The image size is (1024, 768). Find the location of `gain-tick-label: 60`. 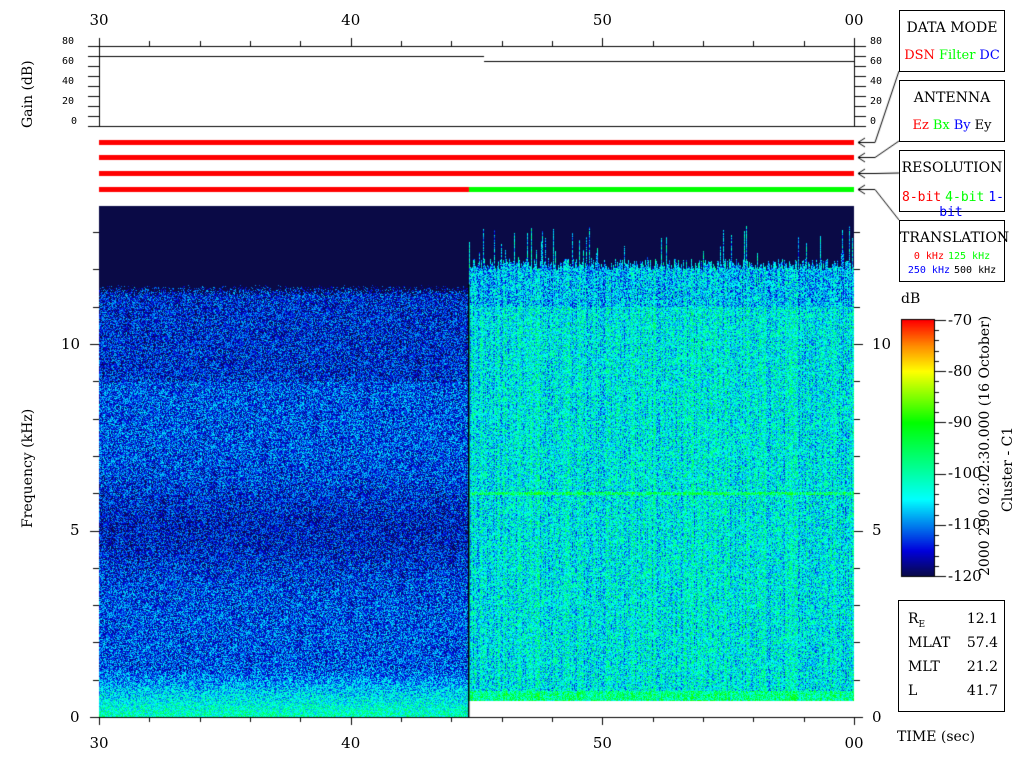

gain-tick-label: 60 is located at coordinates (68, 61).